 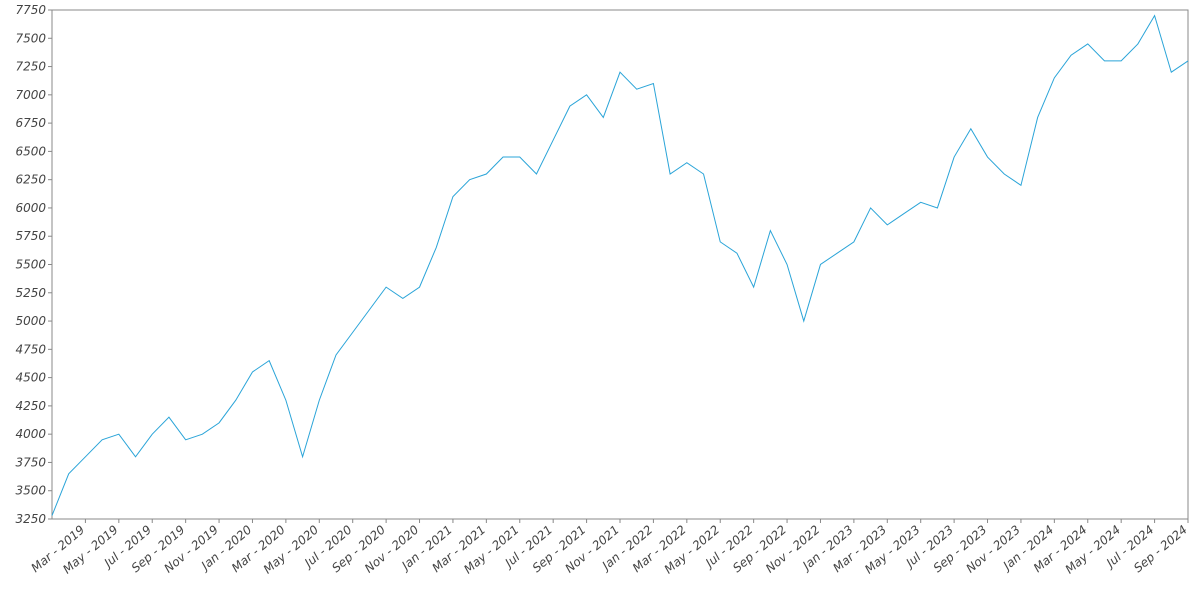 What do you see at coordinates (30, 462) in the screenshot?
I see `y-tick-label: 3750` at bounding box center [30, 462].